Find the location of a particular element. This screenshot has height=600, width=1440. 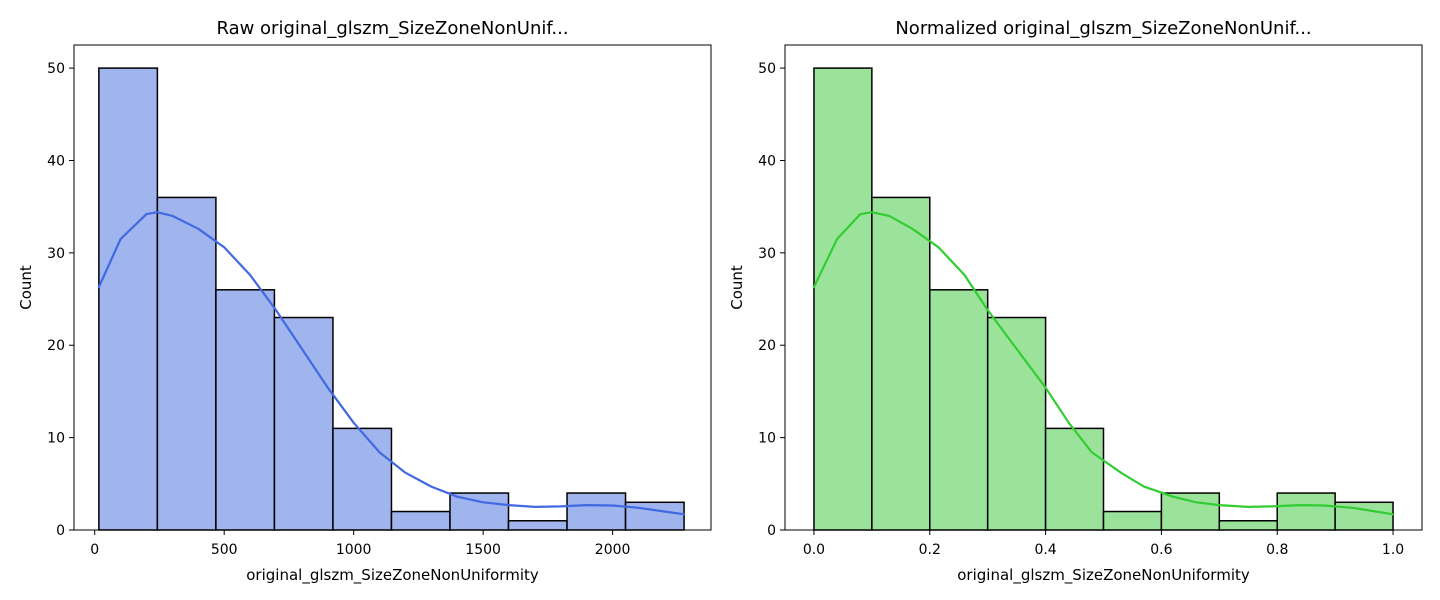

x-tick-label: 1.0 is located at coordinates (1393, 550).